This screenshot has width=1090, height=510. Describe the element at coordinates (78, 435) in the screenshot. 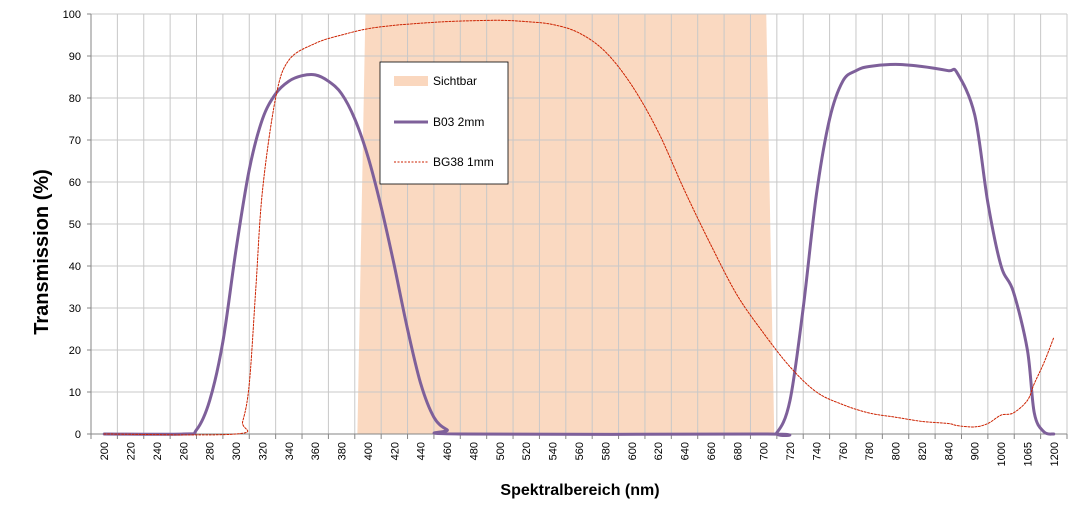

I see `y-tick-label: 0` at that location.